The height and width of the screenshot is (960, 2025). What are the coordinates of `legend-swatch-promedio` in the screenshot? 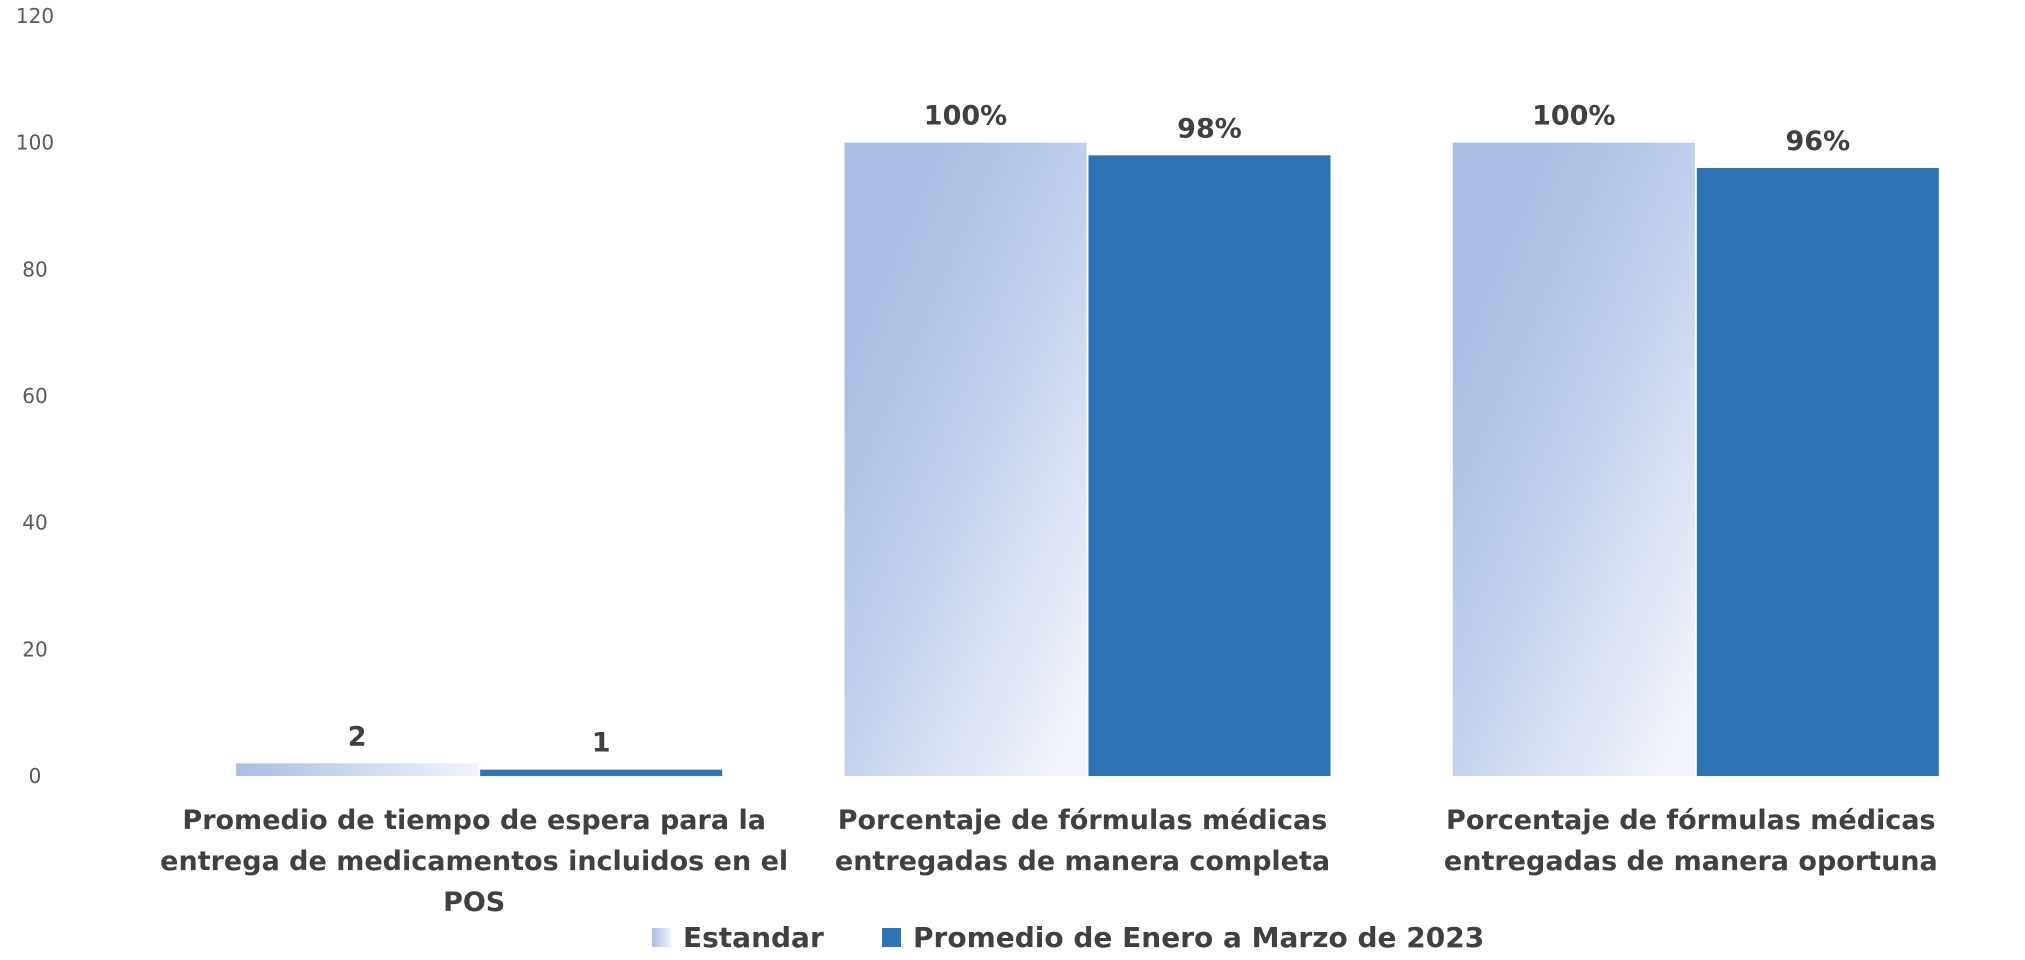 It's located at (891, 937).